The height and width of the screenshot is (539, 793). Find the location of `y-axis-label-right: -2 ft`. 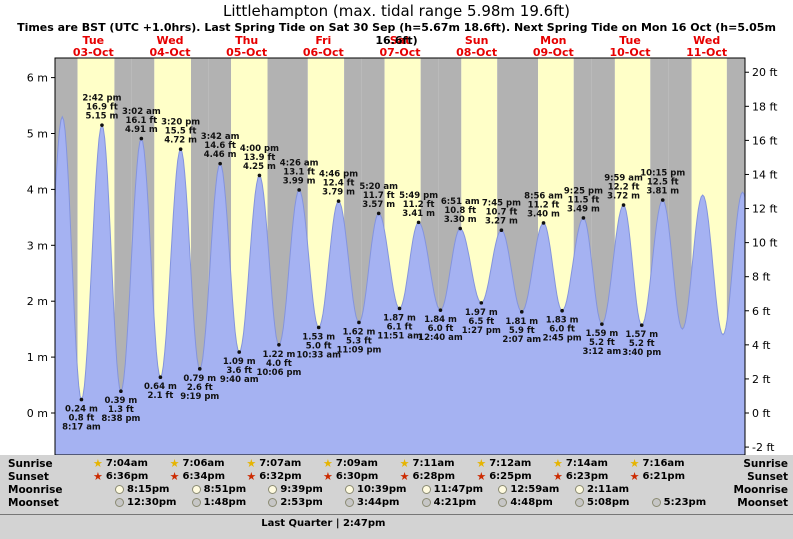

y-axis-label-right: -2 ft is located at coordinates (763, 447).